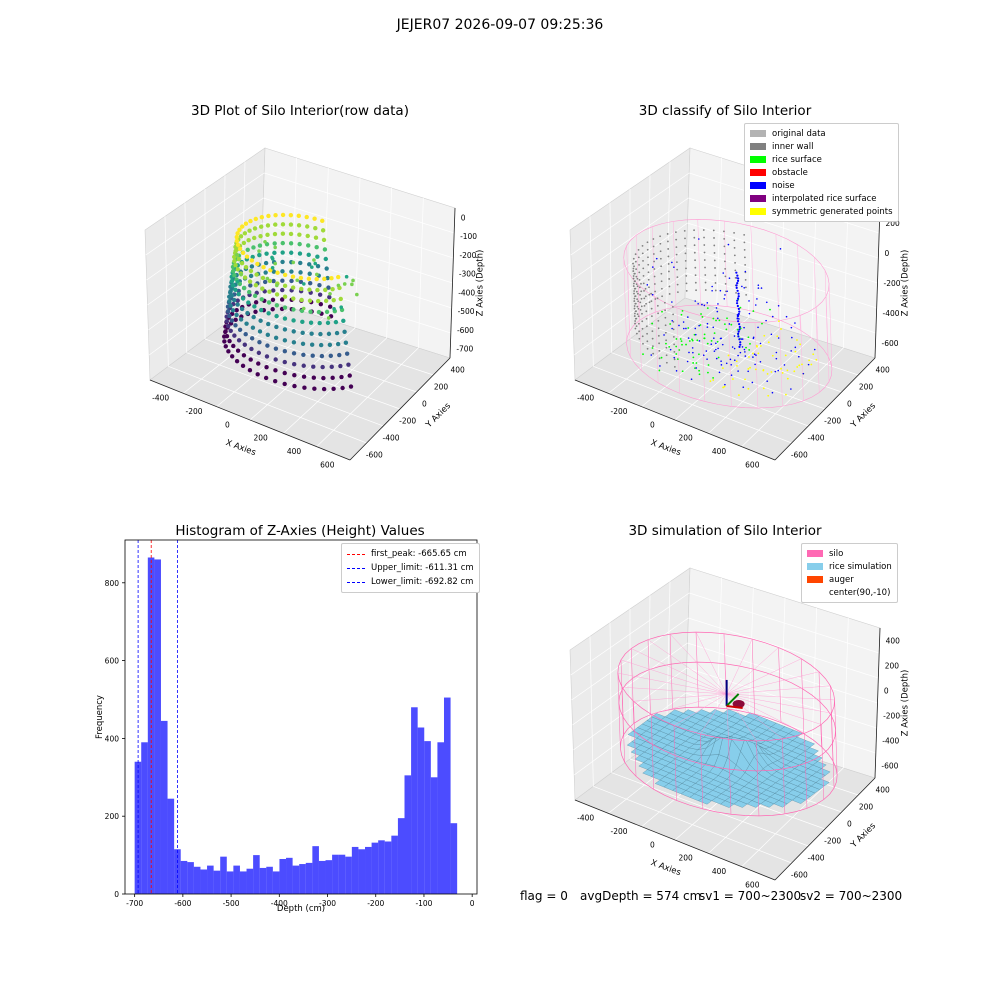 Image resolution: width=1000 pixels, height=1000 pixels. Describe the element at coordinates (112, 738) in the screenshot. I see `histogram-y-tick-label: 400` at that location.